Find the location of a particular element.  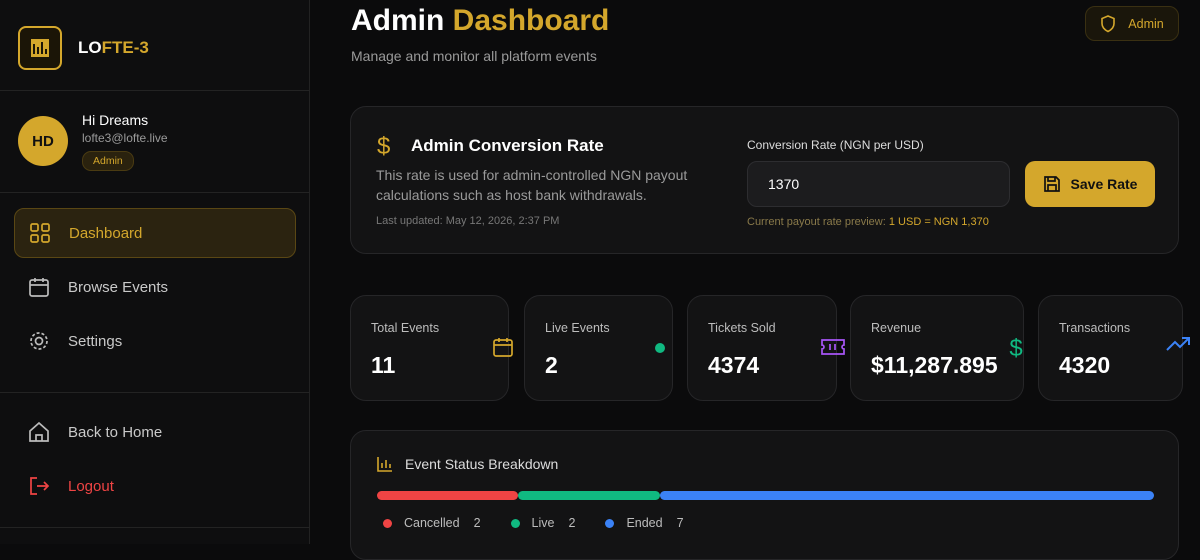

brand-b: FTE-3 is located at coordinates (125, 47).